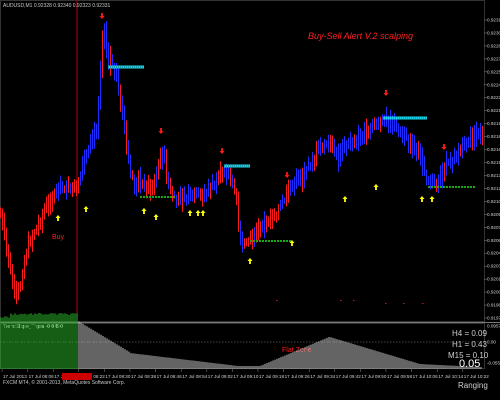 The height and width of the screenshot is (400, 500). Describe the element at coordinates (491, 342) in the screenshot. I see `indicator-tick-label: 0.00` at that location.